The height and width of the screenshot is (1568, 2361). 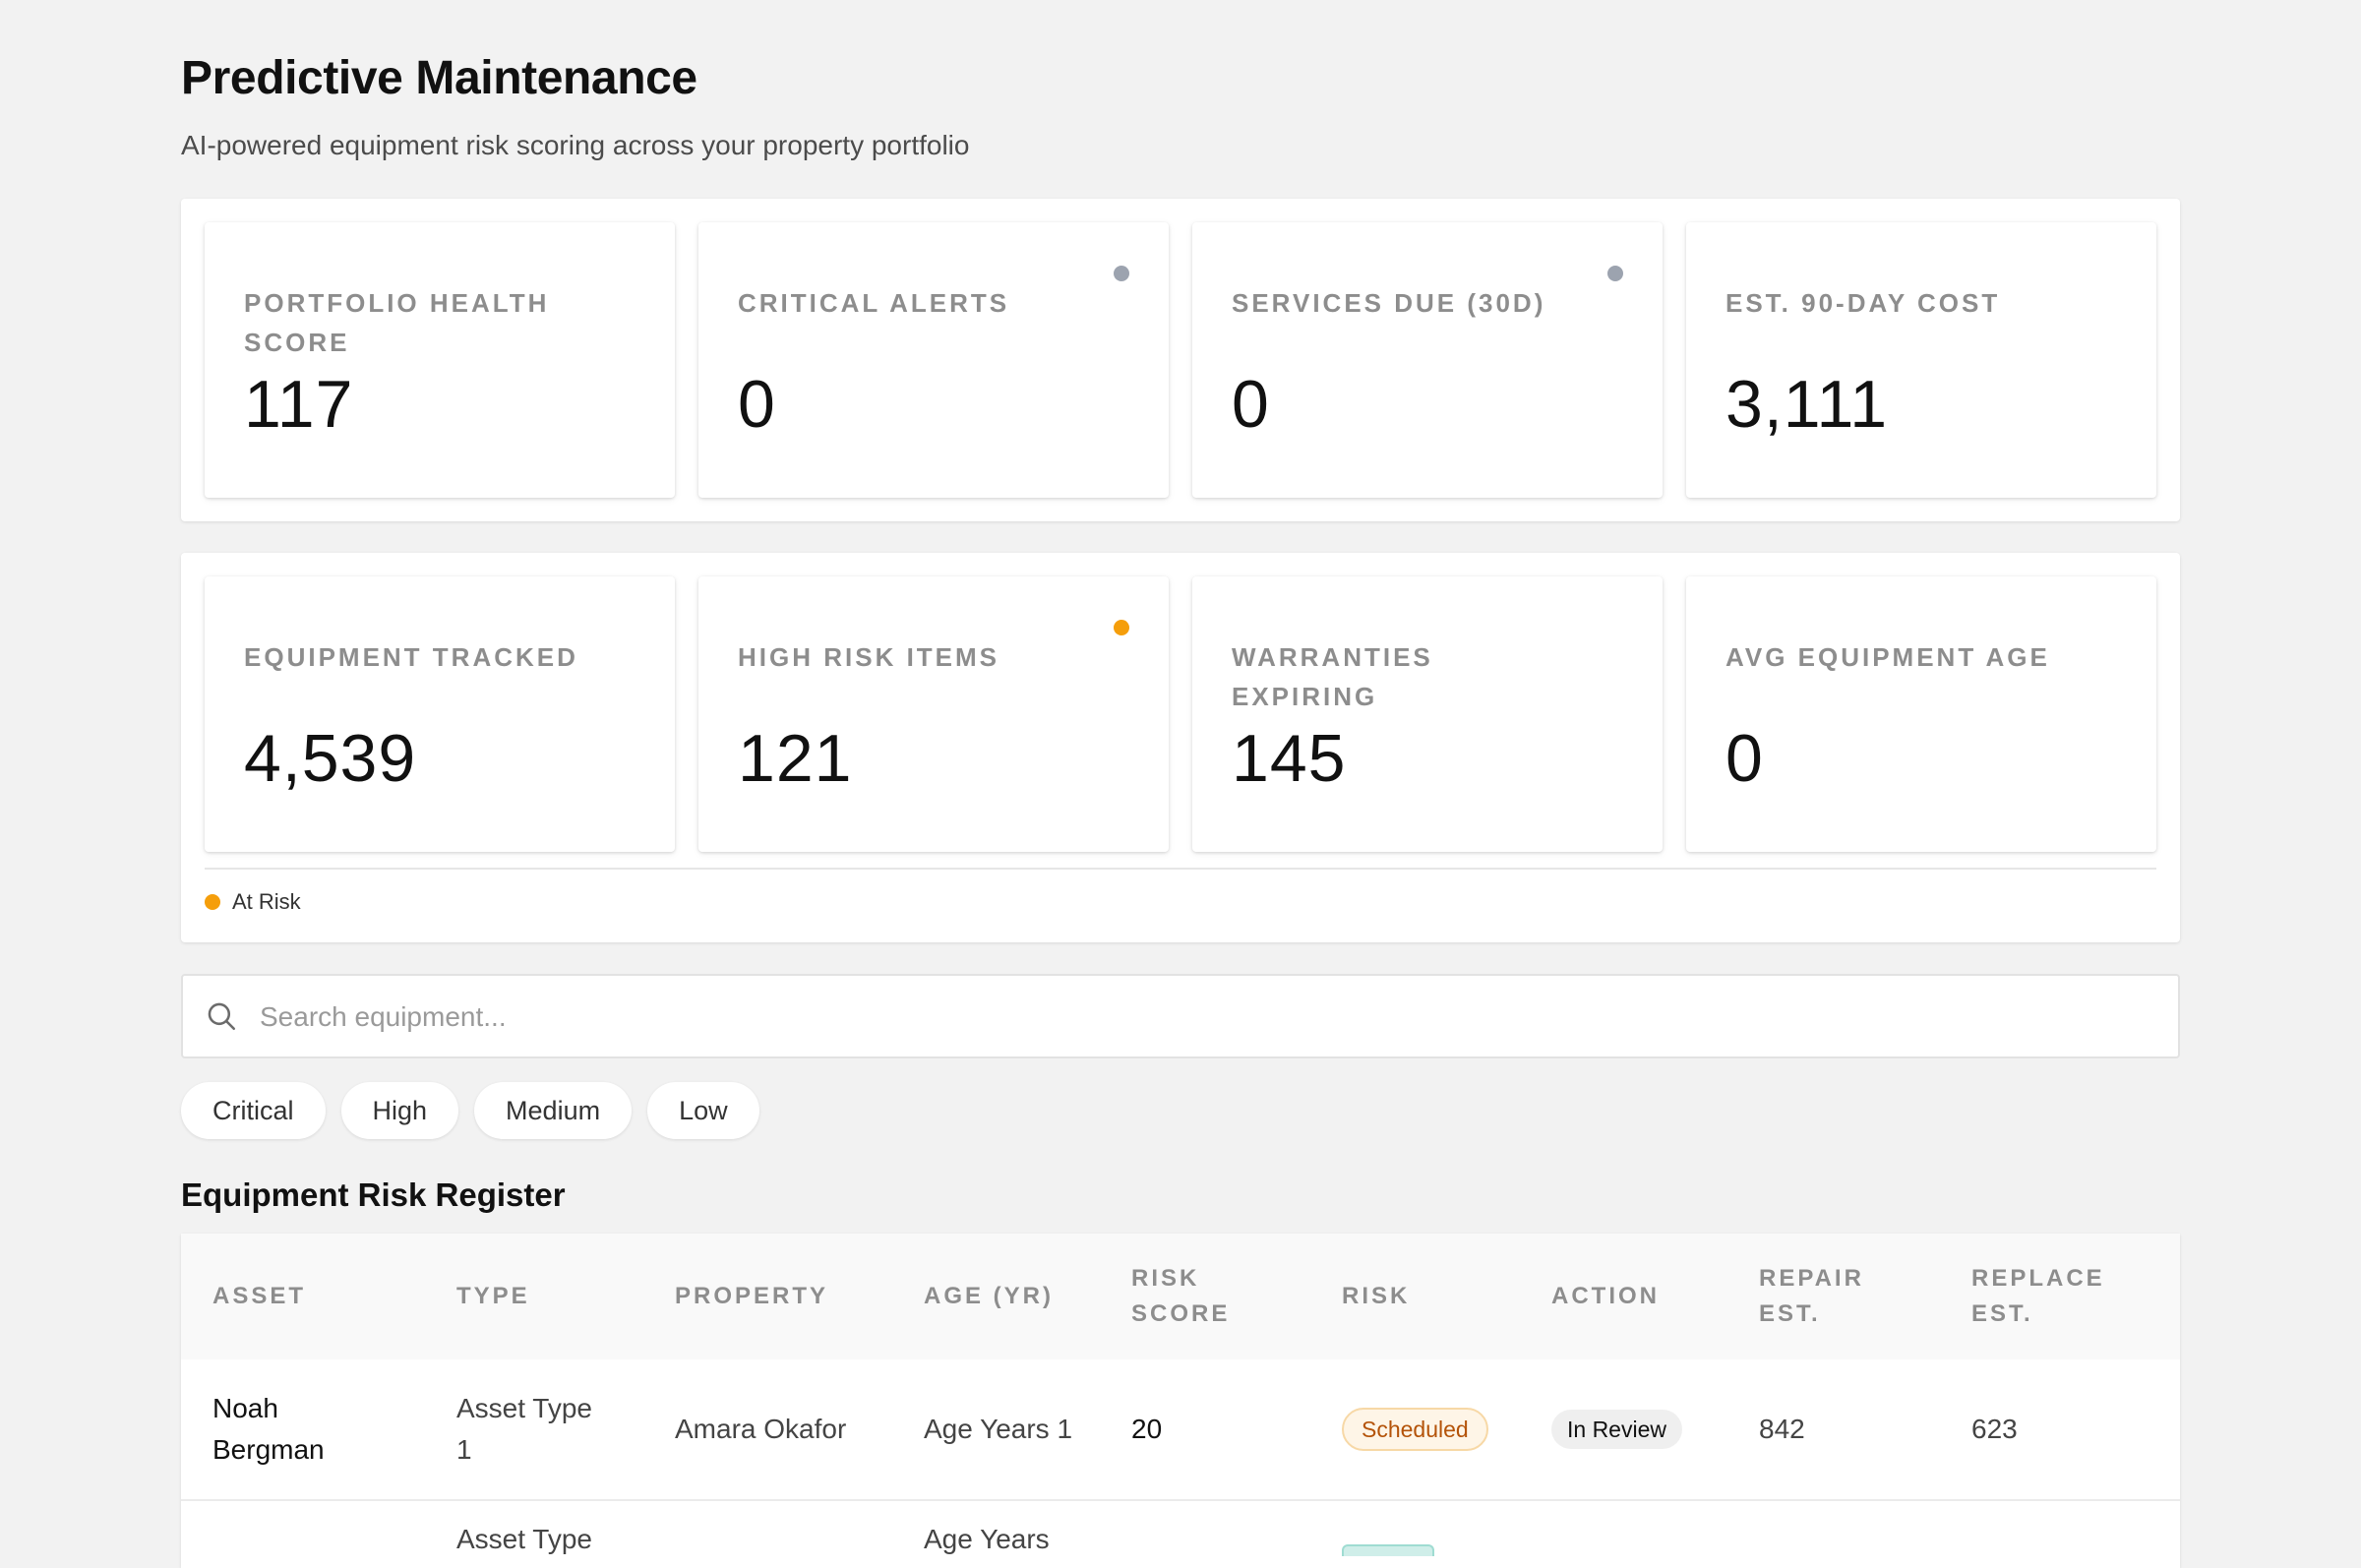 I want to click on cell-risk, so click(x=1436, y=1550).